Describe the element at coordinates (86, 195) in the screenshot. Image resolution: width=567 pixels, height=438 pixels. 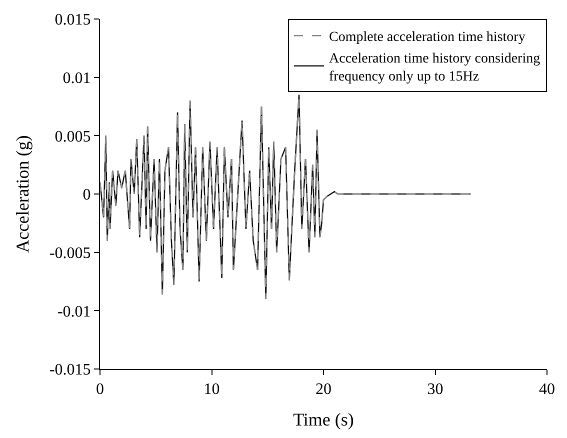
I see `y-tick-label: 0` at that location.